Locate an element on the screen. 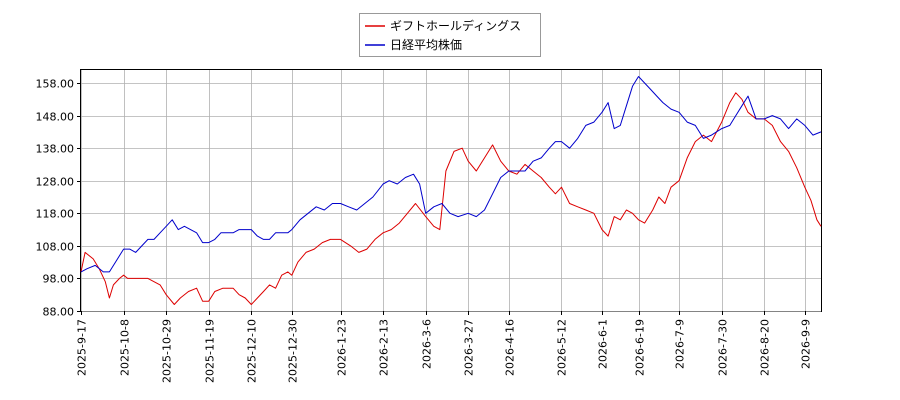 This screenshot has width=900, height=400. y-tick-label: 158.00 is located at coordinates (55, 84).